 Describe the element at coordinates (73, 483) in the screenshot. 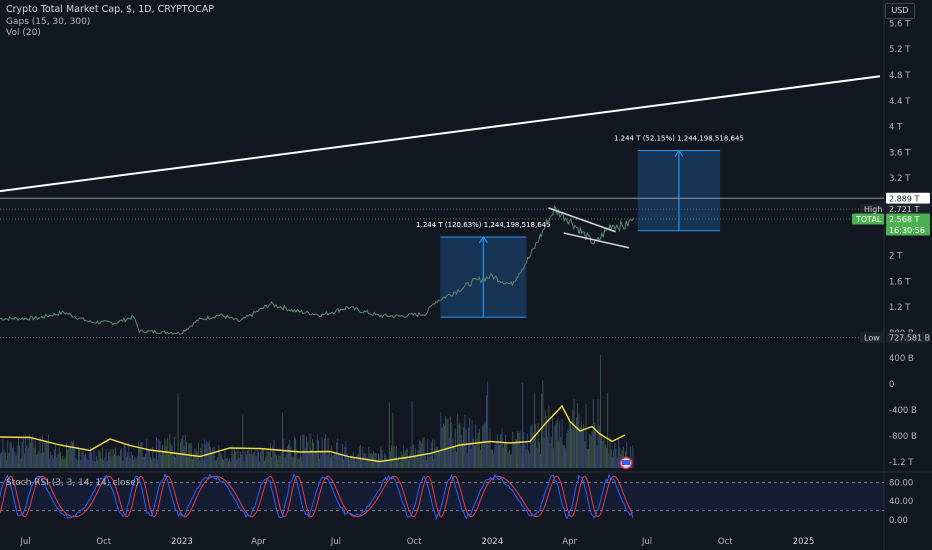

I see `stoch-rsi-label: Stoch RSI (3, 3, 14, 14, close)` at that location.